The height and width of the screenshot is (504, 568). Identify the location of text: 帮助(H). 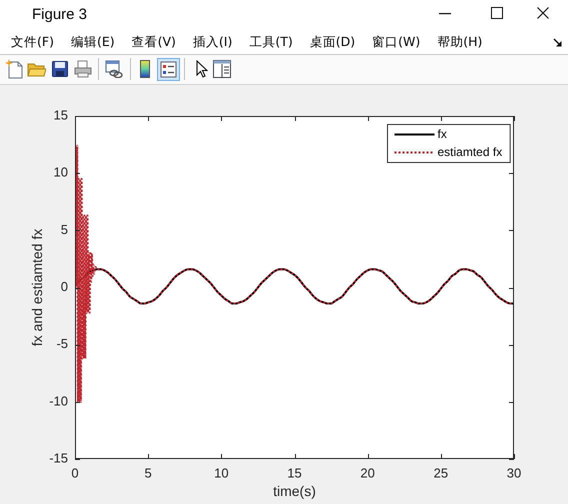
(459, 42).